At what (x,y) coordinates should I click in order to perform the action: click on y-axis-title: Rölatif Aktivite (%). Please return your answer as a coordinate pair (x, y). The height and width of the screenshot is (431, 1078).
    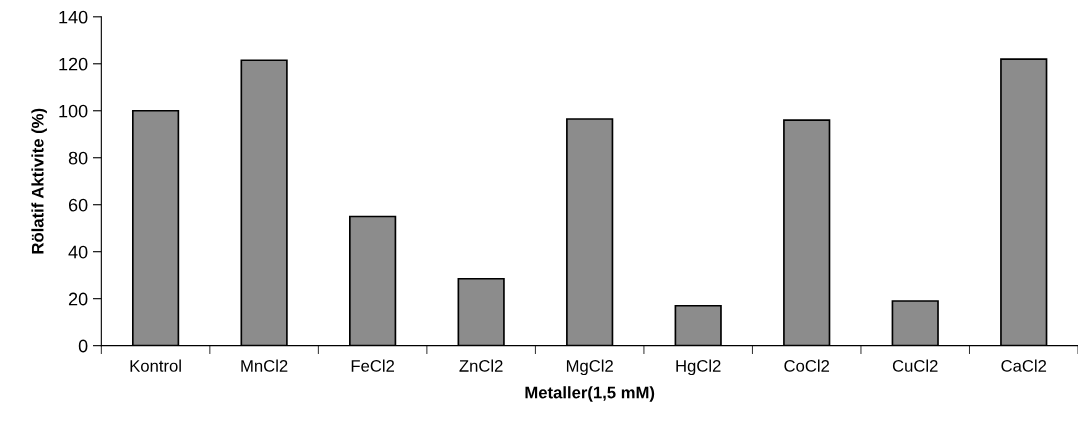
    Looking at the image, I should click on (39, 181).